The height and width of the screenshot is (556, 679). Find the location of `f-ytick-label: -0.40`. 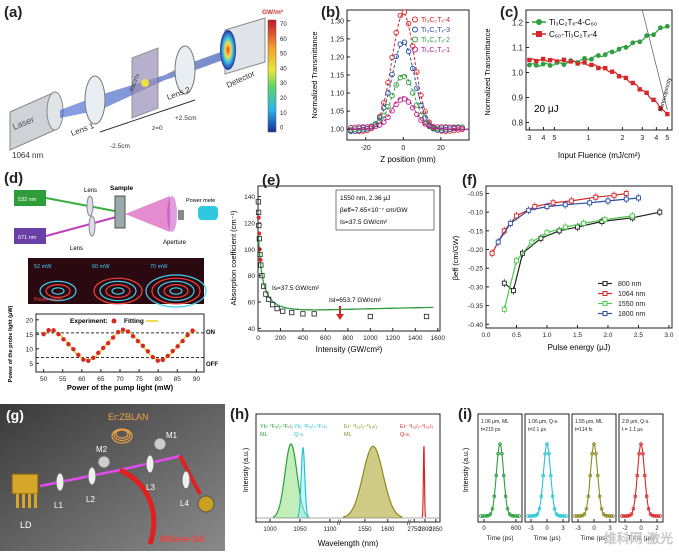

f-ytick-label: -0.40 is located at coordinates (475, 325).